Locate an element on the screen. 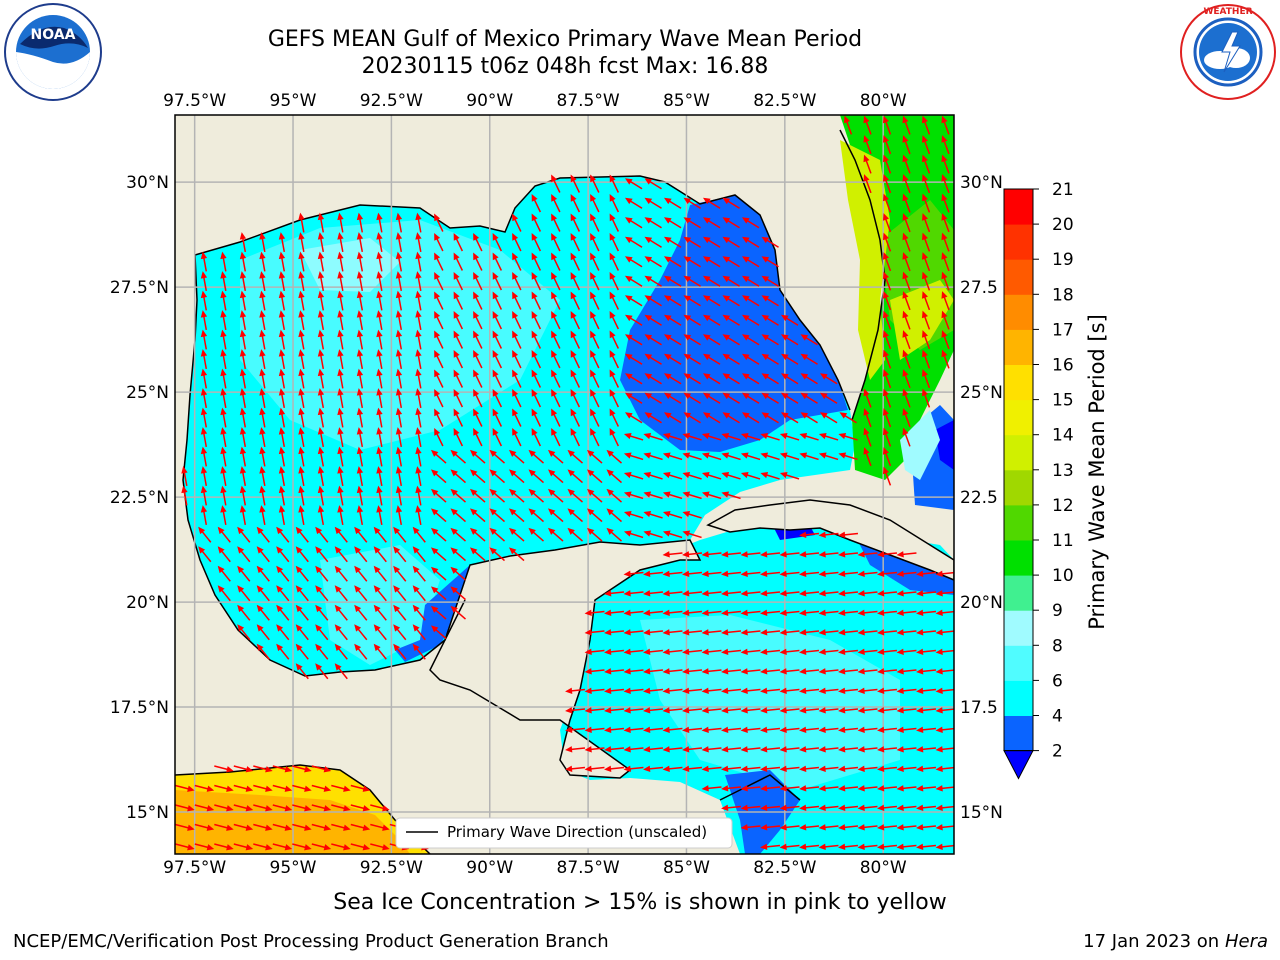 Image resolution: width=1280 pixels, height=960 pixels. colorbar-tick-label: 19 is located at coordinates (1063, 260).